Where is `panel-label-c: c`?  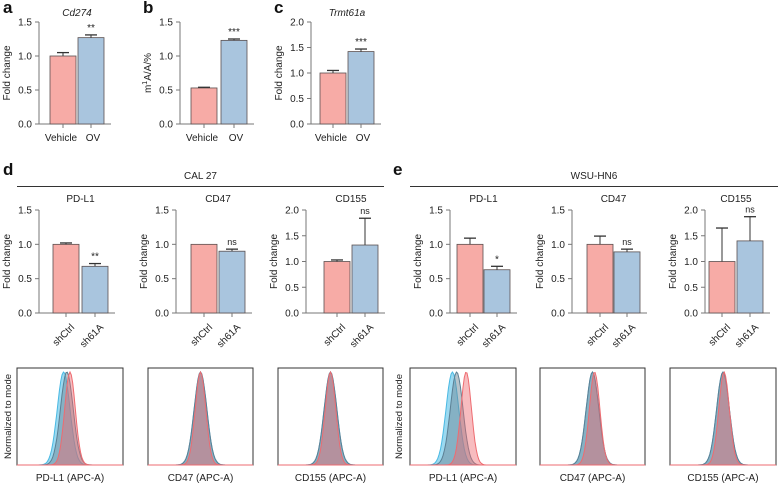
panel-label-c: c is located at coordinates (279, 8).